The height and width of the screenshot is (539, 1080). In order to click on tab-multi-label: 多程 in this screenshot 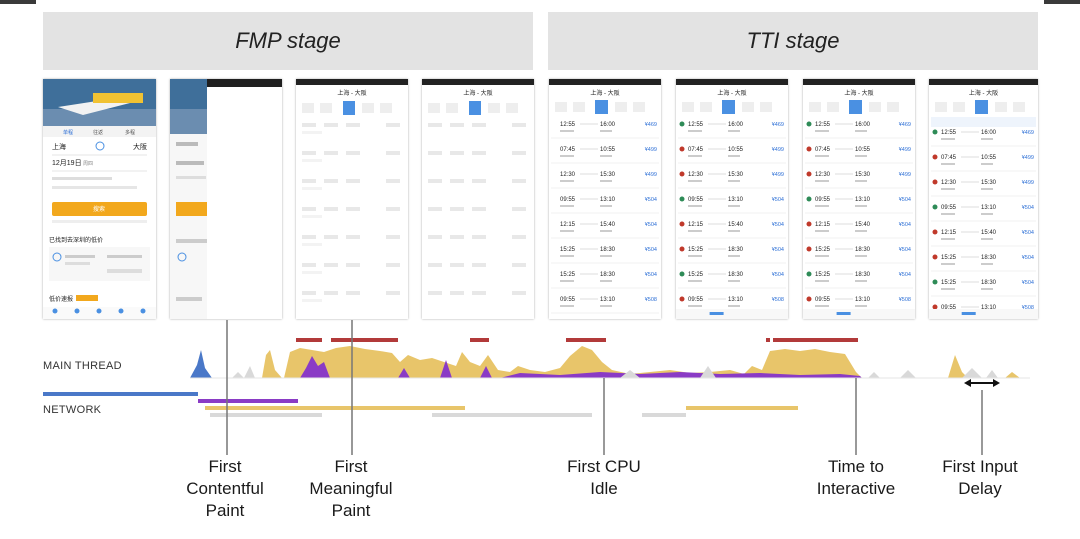, I will do `click(130, 132)`.